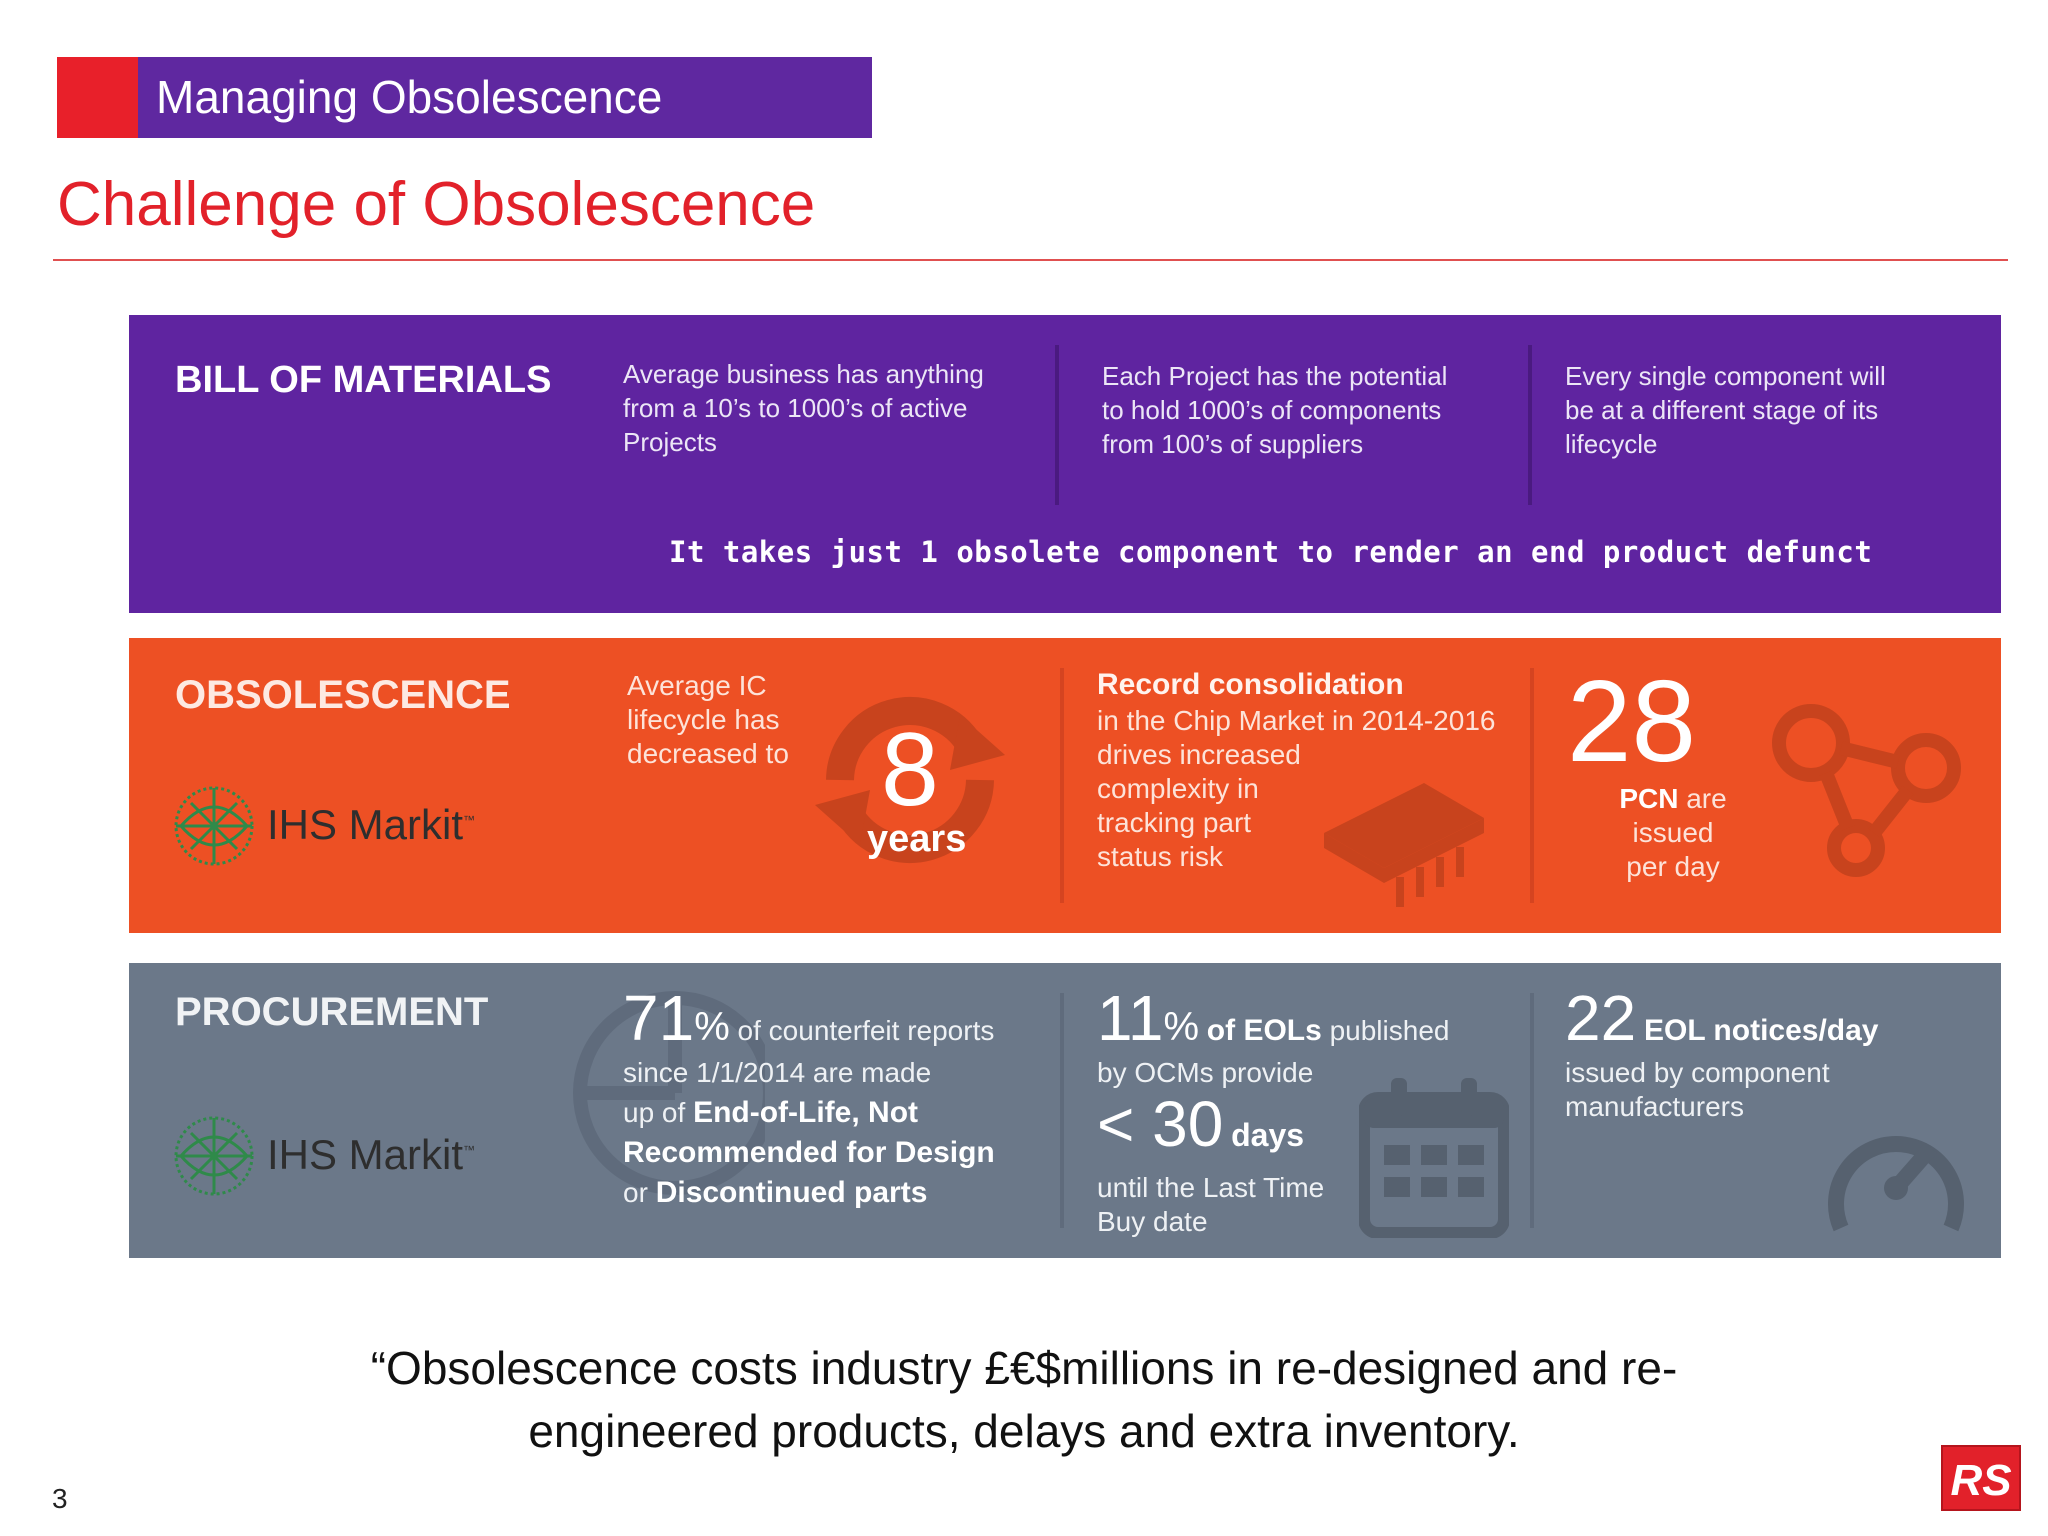 The image size is (2048, 1536). Describe the element at coordinates (1725, 376) in the screenshot. I see `text-line: Every single component will` at that location.